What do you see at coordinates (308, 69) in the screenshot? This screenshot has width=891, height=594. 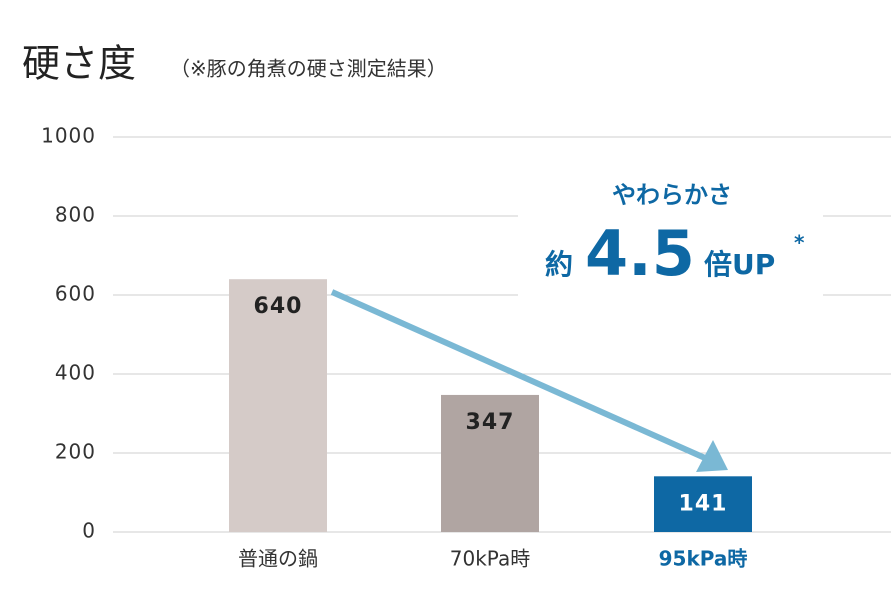 I see `chart-subtitle: （※豚の角煮の硬さ測定結果）` at bounding box center [308, 69].